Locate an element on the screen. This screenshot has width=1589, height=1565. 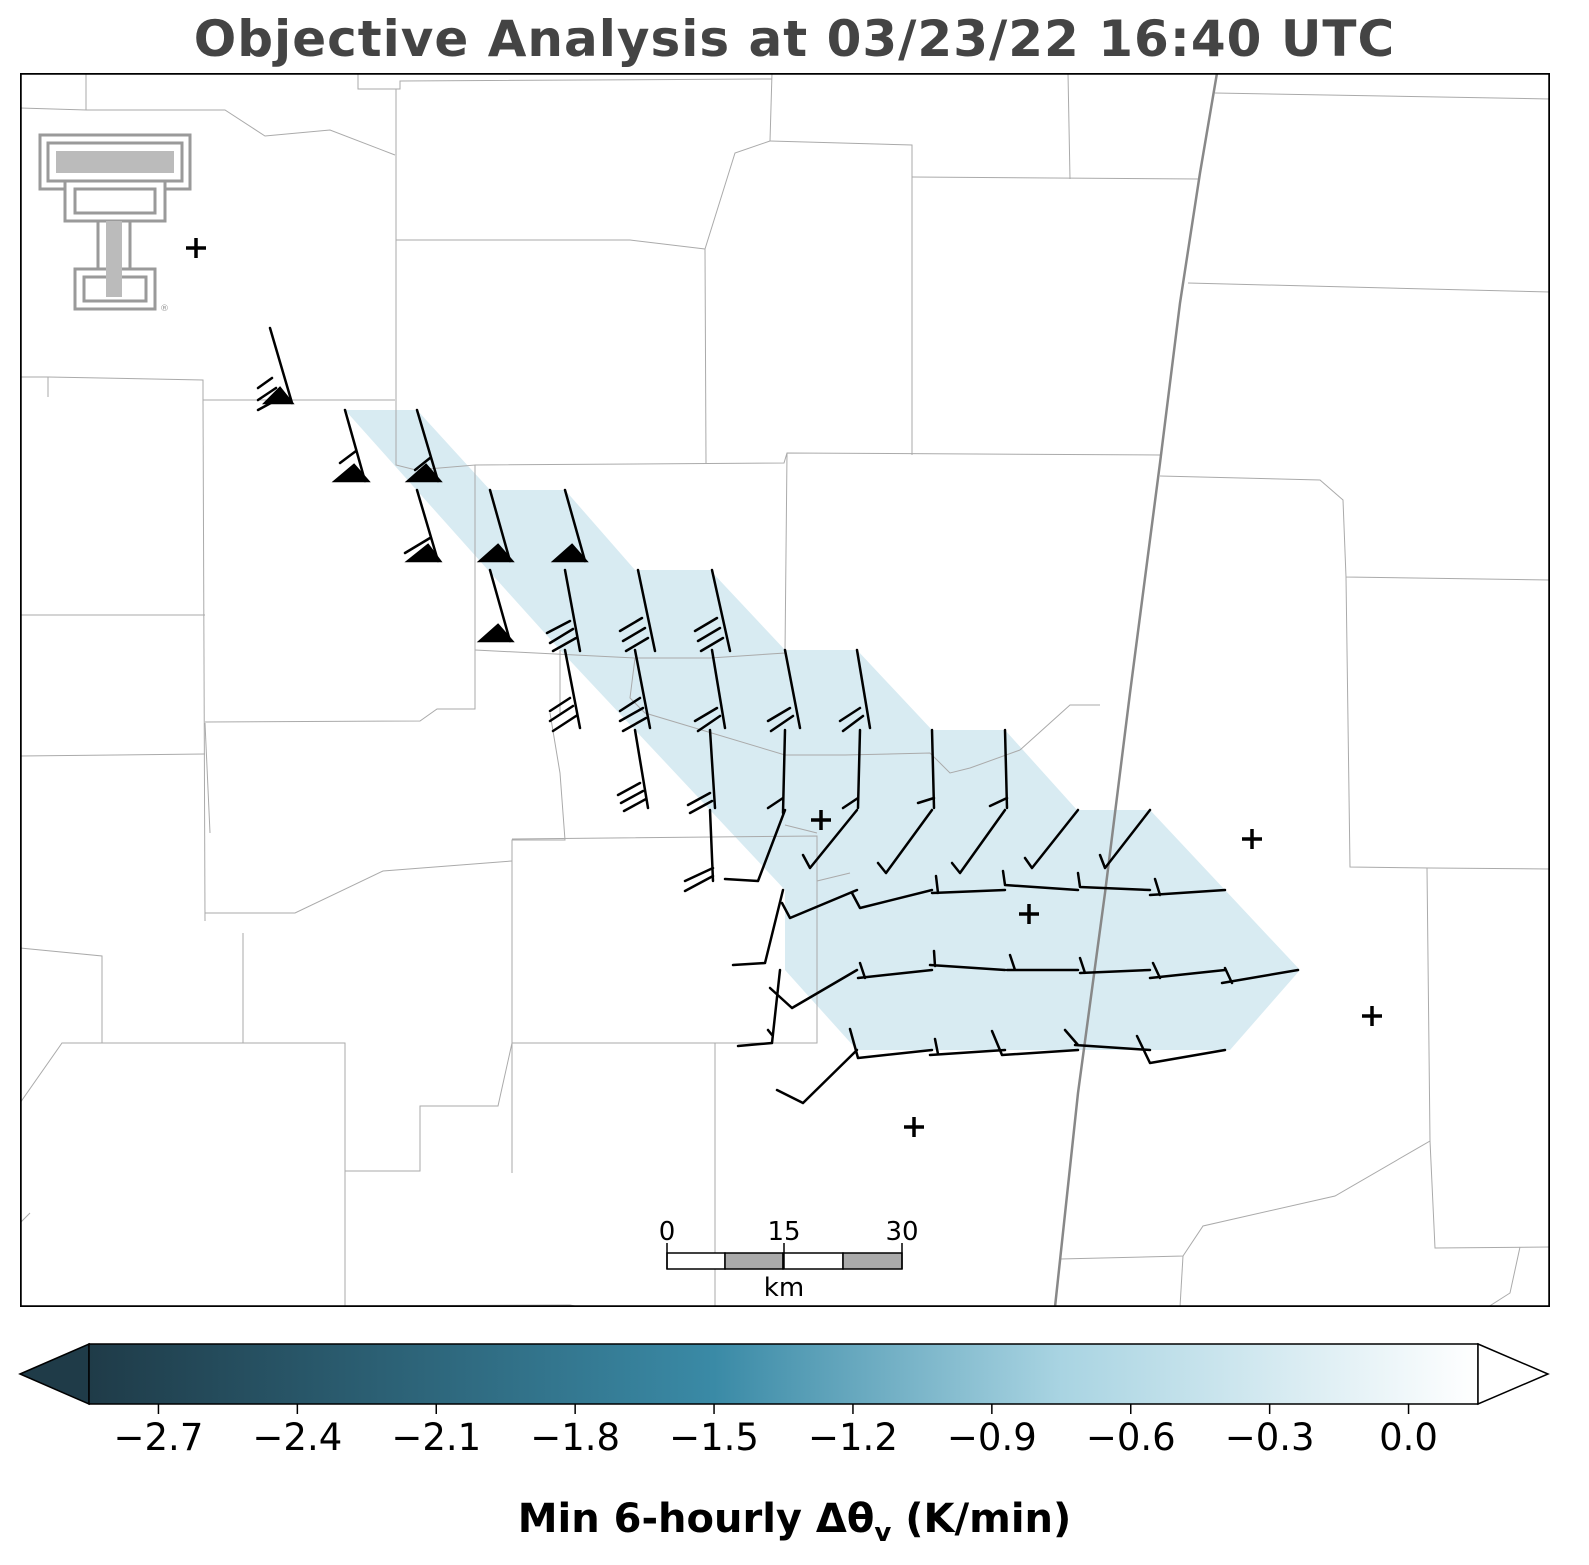
highway is located at coordinates (1136, 690).